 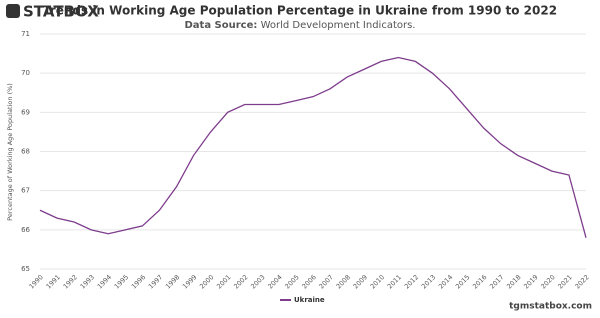 What do you see at coordinates (479, 281) in the screenshot?
I see `x-tick-label: 2016` at bounding box center [479, 281].